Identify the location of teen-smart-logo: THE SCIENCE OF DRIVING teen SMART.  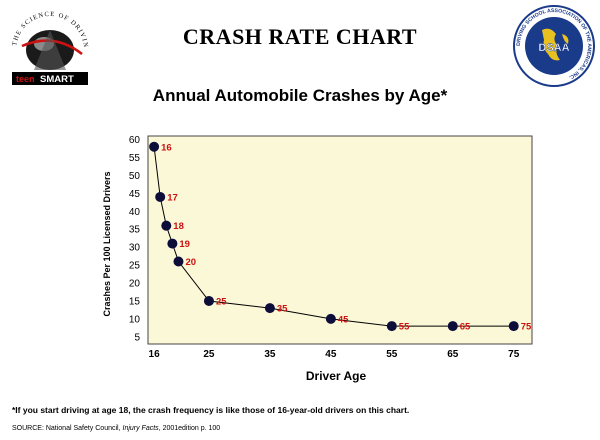
(46, 43).